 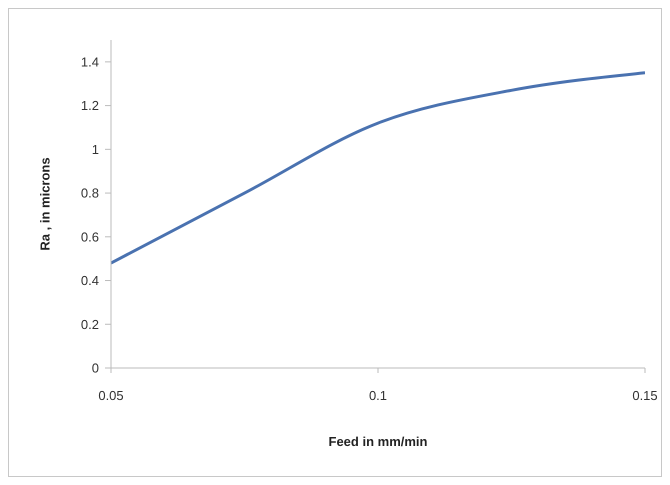 What do you see at coordinates (89, 236) in the screenshot?
I see `y-tick-label: 0.6` at bounding box center [89, 236].